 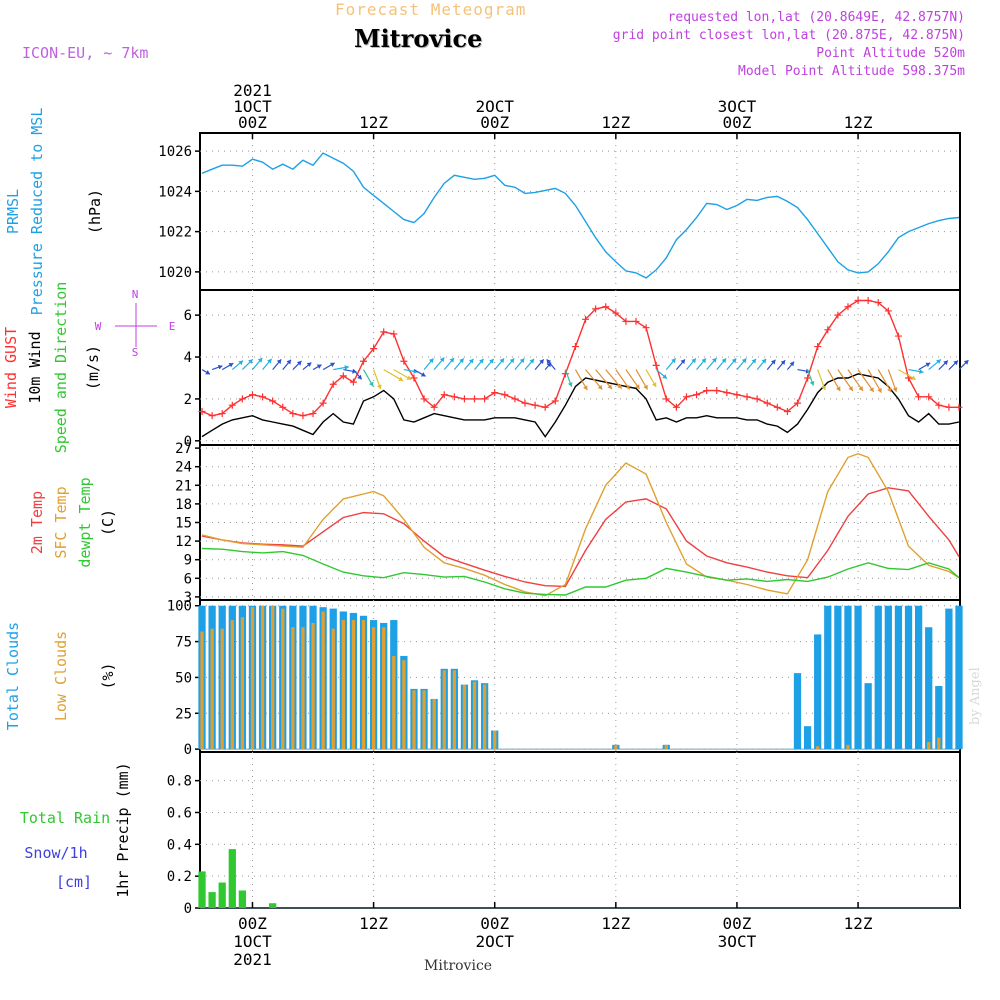 I want to click on requested-coords: requested lon,lat (20.8649E, 42.8757N), so click(x=816, y=17).